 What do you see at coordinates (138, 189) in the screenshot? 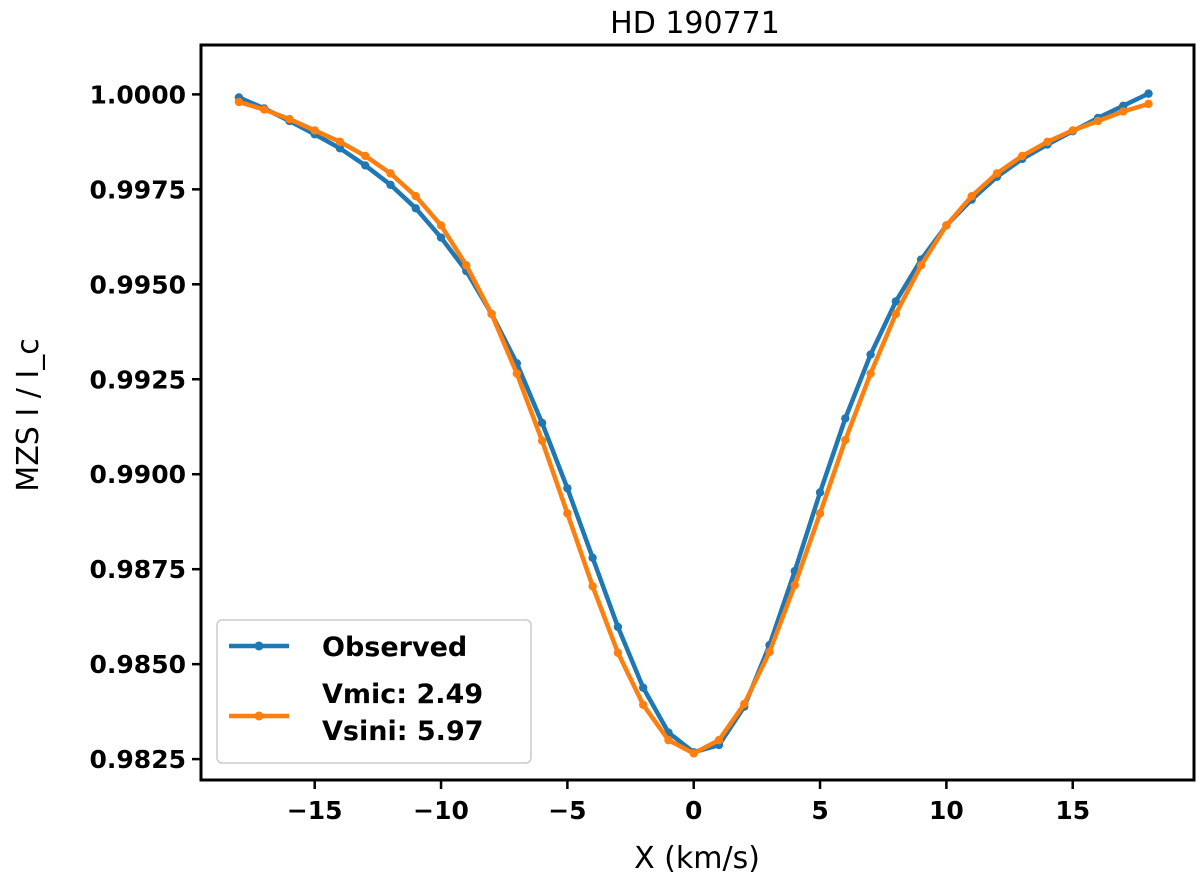
I see `y-tick-label: 0.9975` at bounding box center [138, 189].